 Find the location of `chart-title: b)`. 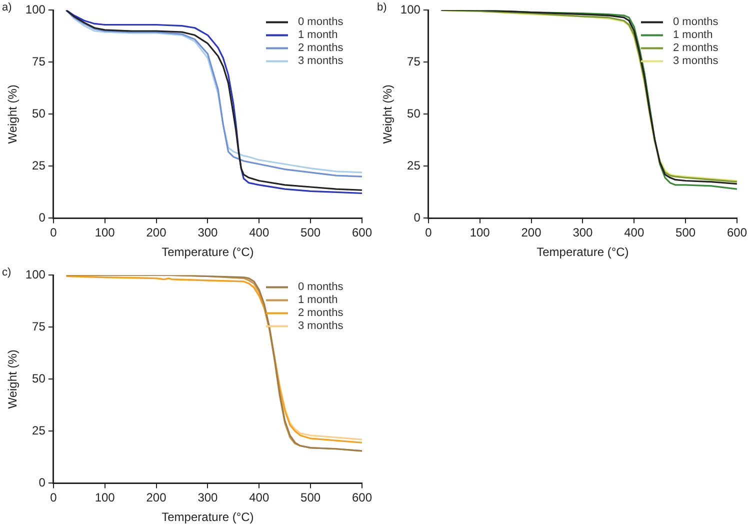

chart-title: b) is located at coordinates (382, 8).